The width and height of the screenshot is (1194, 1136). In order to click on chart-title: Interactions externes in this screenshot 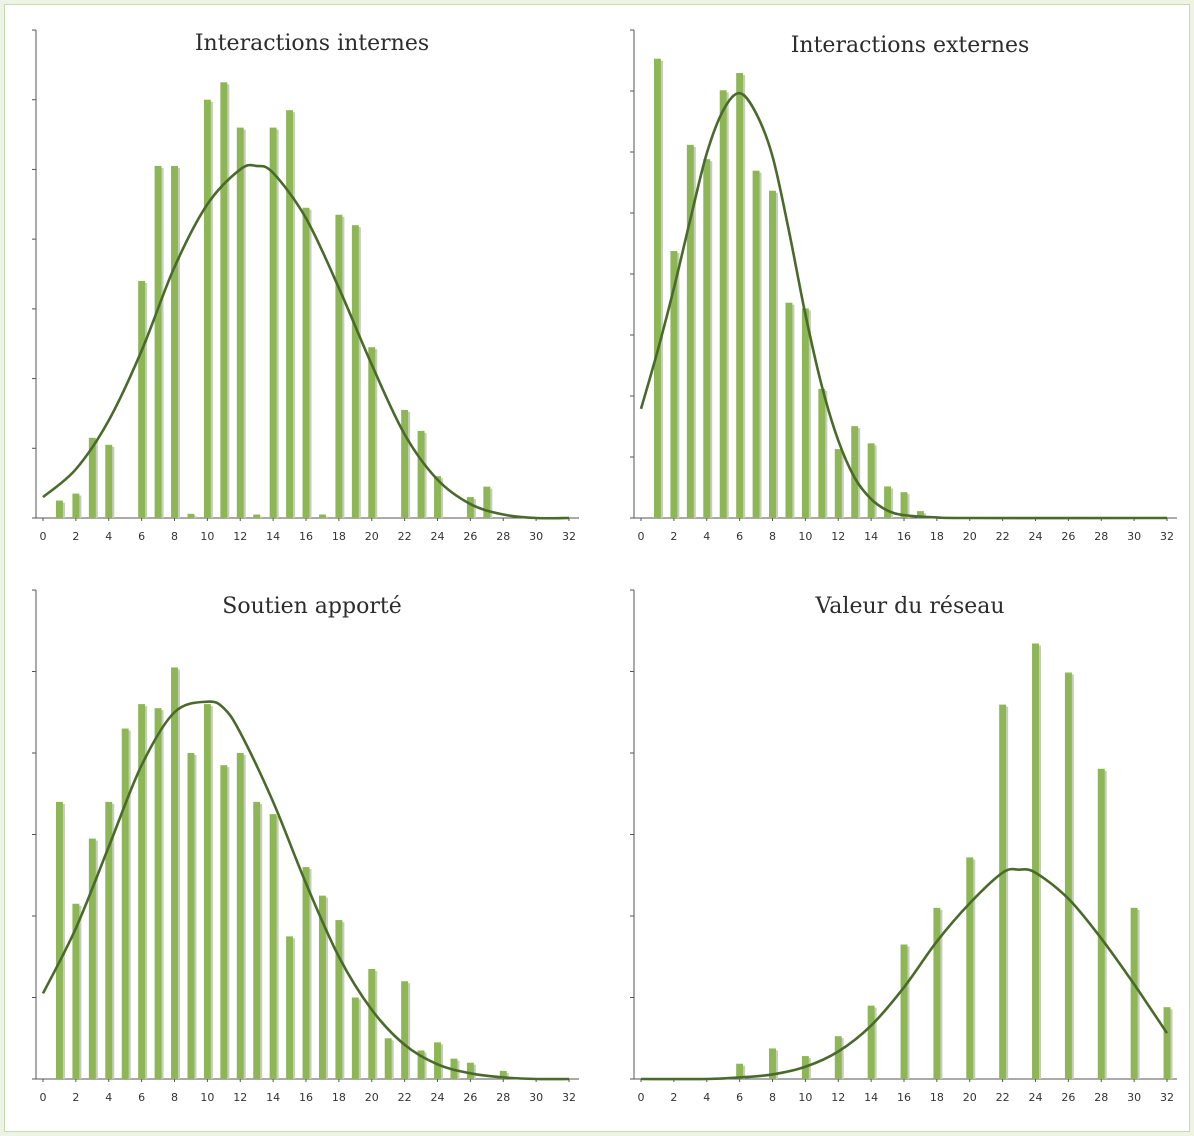, I will do `click(910, 45)`.